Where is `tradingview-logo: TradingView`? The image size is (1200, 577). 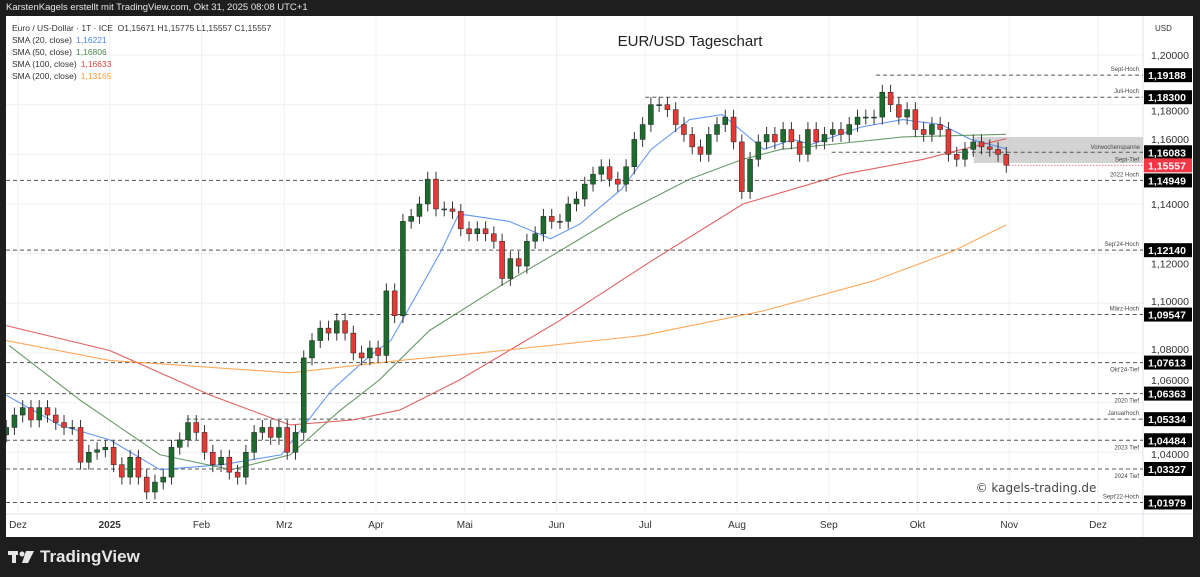
tradingview-logo: TradingView is located at coordinates (74, 557).